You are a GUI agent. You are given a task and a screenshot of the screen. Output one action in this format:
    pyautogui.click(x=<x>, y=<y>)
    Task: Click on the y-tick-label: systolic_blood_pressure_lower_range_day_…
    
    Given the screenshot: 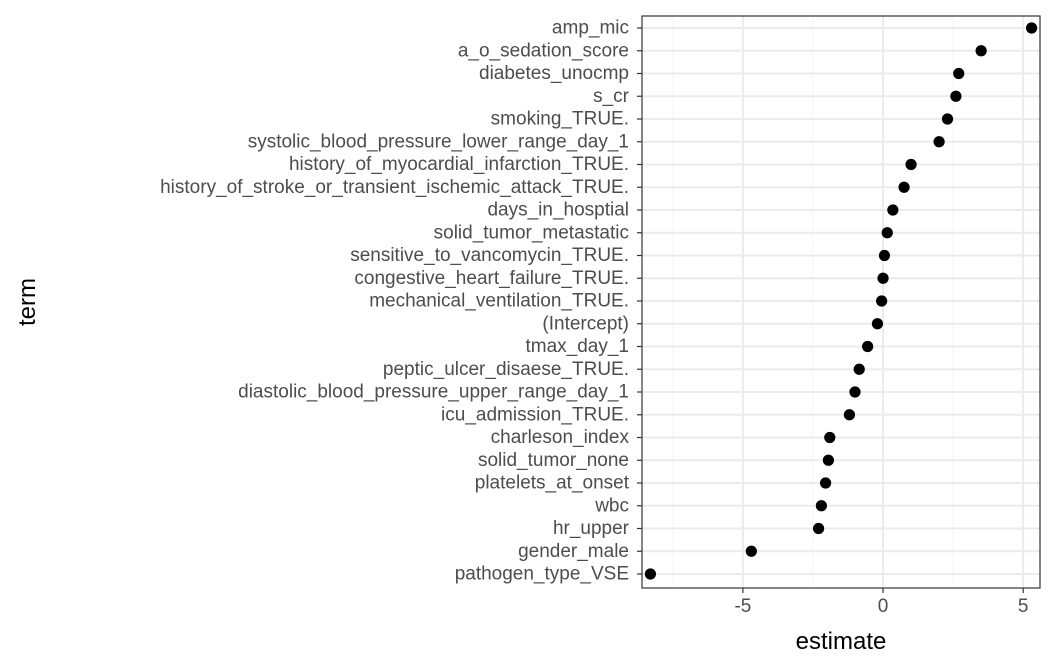 What is the action you would take?
    pyautogui.click(x=438, y=141)
    